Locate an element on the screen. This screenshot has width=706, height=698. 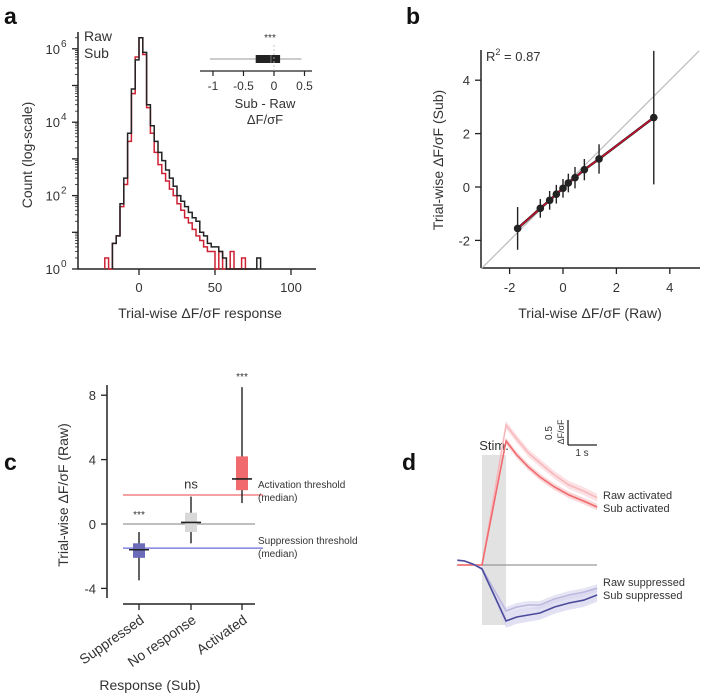
inset-x-tick-label: -0.5 is located at coordinates (243, 86).